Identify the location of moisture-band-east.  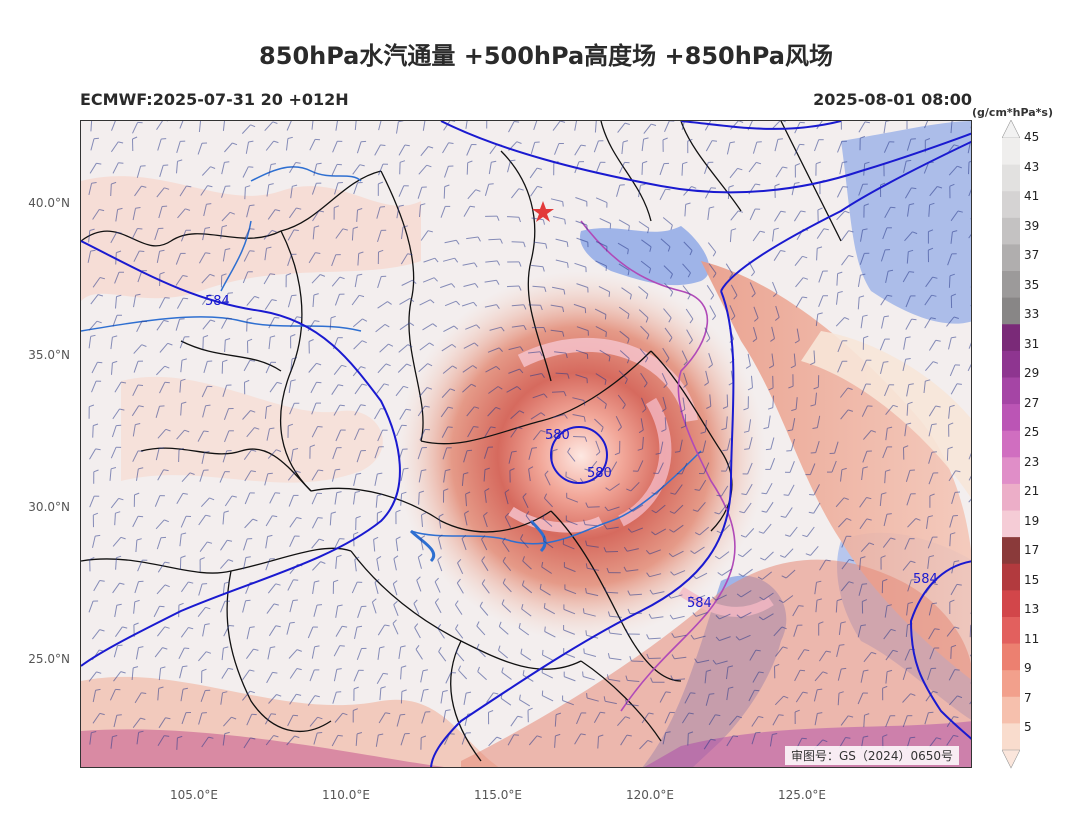
(836, 470).